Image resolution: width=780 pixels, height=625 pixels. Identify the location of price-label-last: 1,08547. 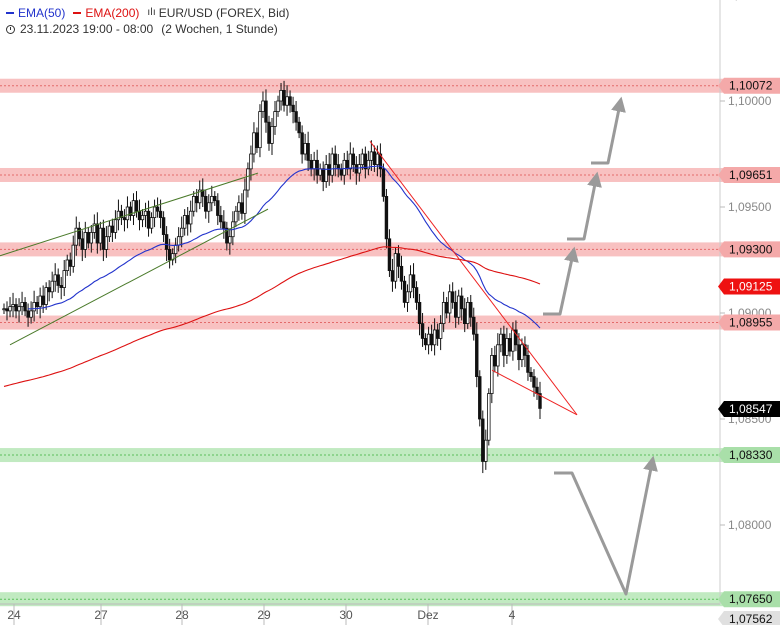
(749, 409).